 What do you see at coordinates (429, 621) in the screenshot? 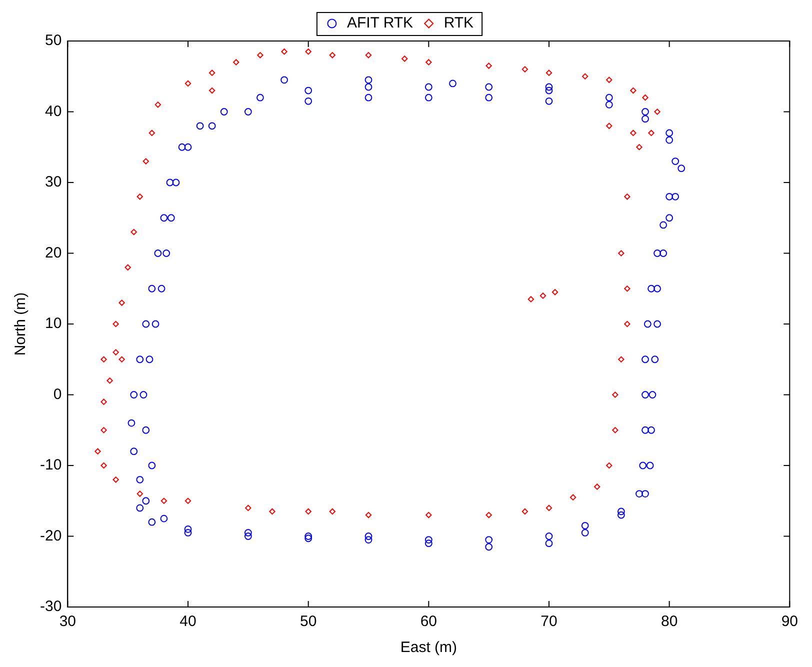
I see `x-tick-label: 60` at bounding box center [429, 621].